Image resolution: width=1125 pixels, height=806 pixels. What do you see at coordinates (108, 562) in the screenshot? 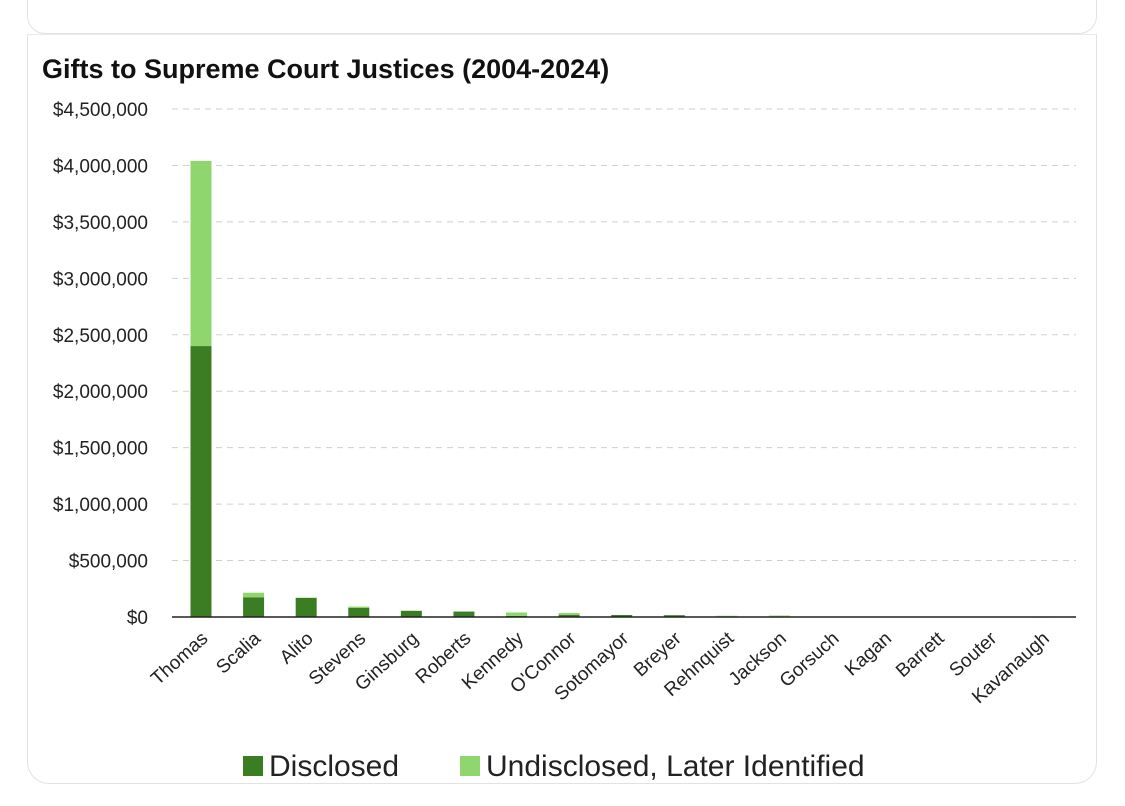
I see `y-tick-label: $500,000` at bounding box center [108, 562].